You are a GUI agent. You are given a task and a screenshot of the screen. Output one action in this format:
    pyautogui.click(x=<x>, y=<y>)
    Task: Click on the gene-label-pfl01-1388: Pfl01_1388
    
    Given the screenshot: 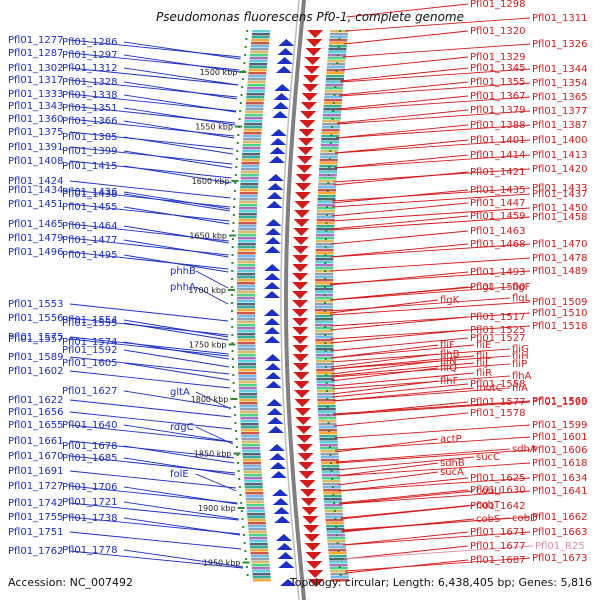 What is the action you would take?
    pyautogui.click(x=498, y=125)
    